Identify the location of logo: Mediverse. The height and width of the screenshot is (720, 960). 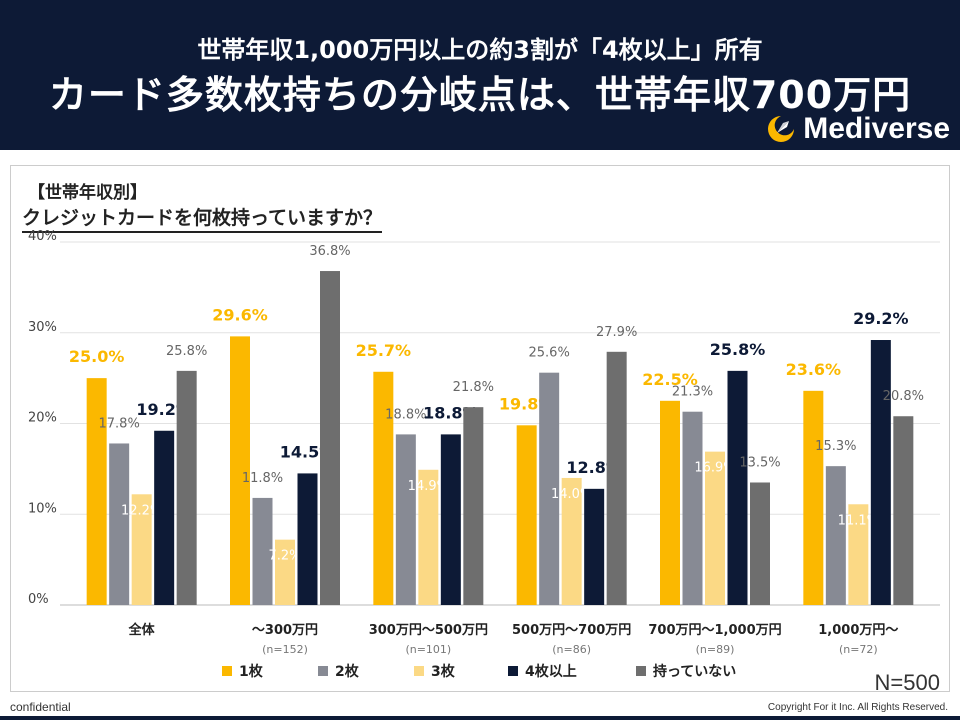
(857, 129).